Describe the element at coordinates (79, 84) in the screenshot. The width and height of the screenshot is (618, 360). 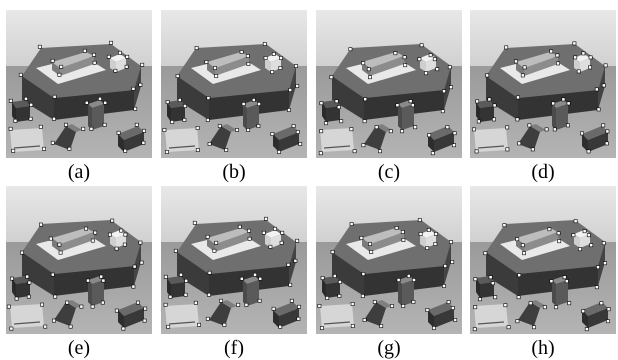
I see `figure-panel-a` at that location.